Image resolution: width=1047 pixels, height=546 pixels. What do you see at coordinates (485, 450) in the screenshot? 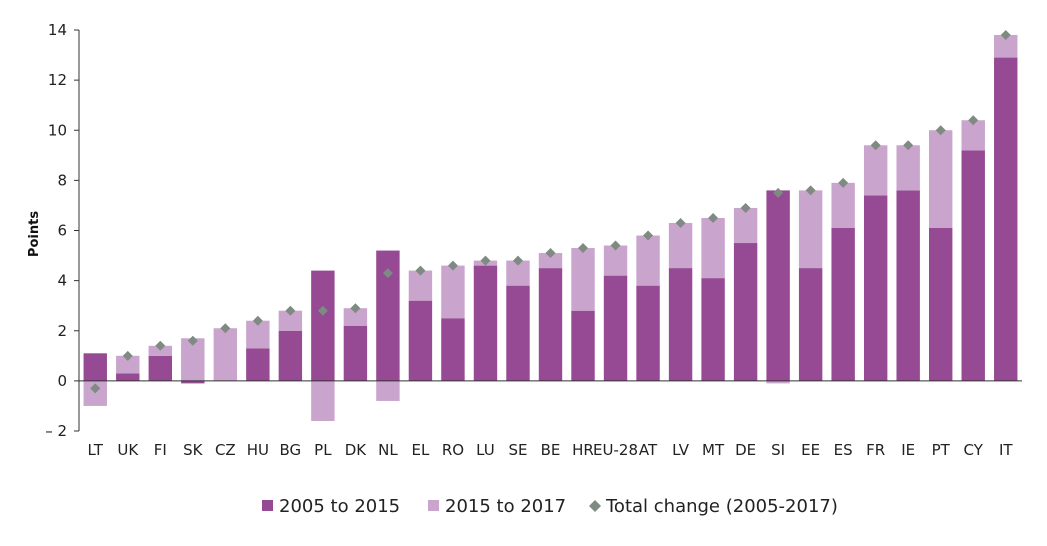
I see `x-tick-label: LU` at bounding box center [485, 450].